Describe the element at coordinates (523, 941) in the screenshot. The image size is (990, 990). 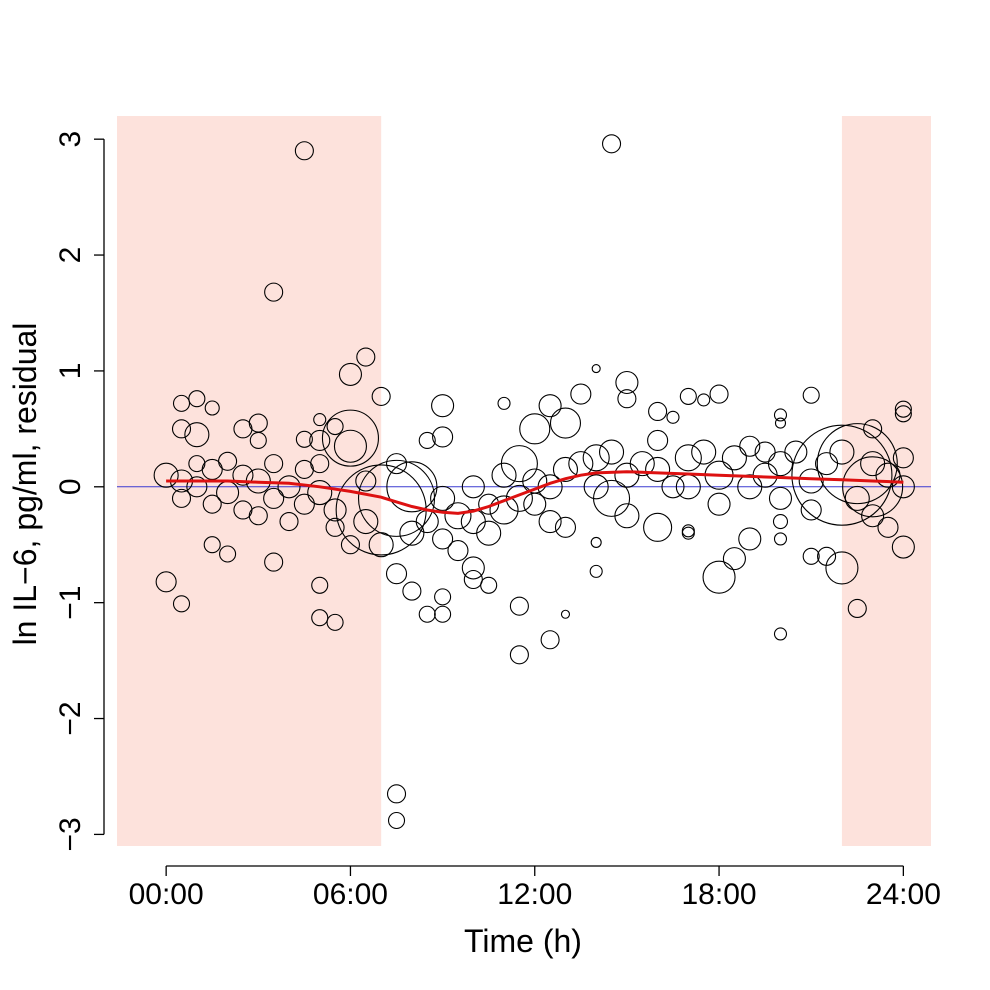
I see `x-axis-title: Time (h)` at that location.